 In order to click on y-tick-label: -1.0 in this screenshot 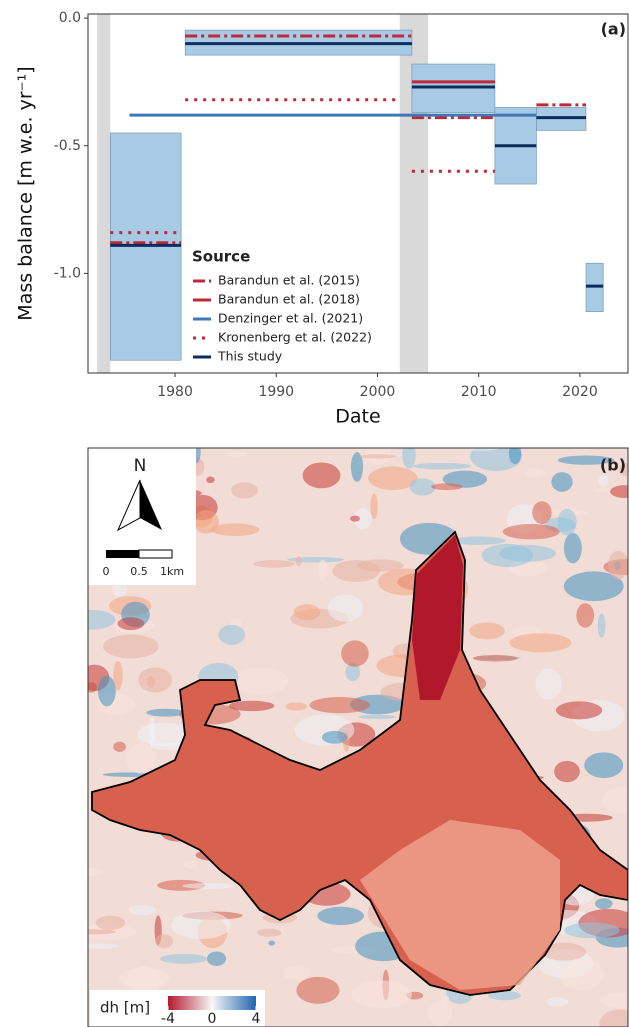, I will do `click(67, 273)`.